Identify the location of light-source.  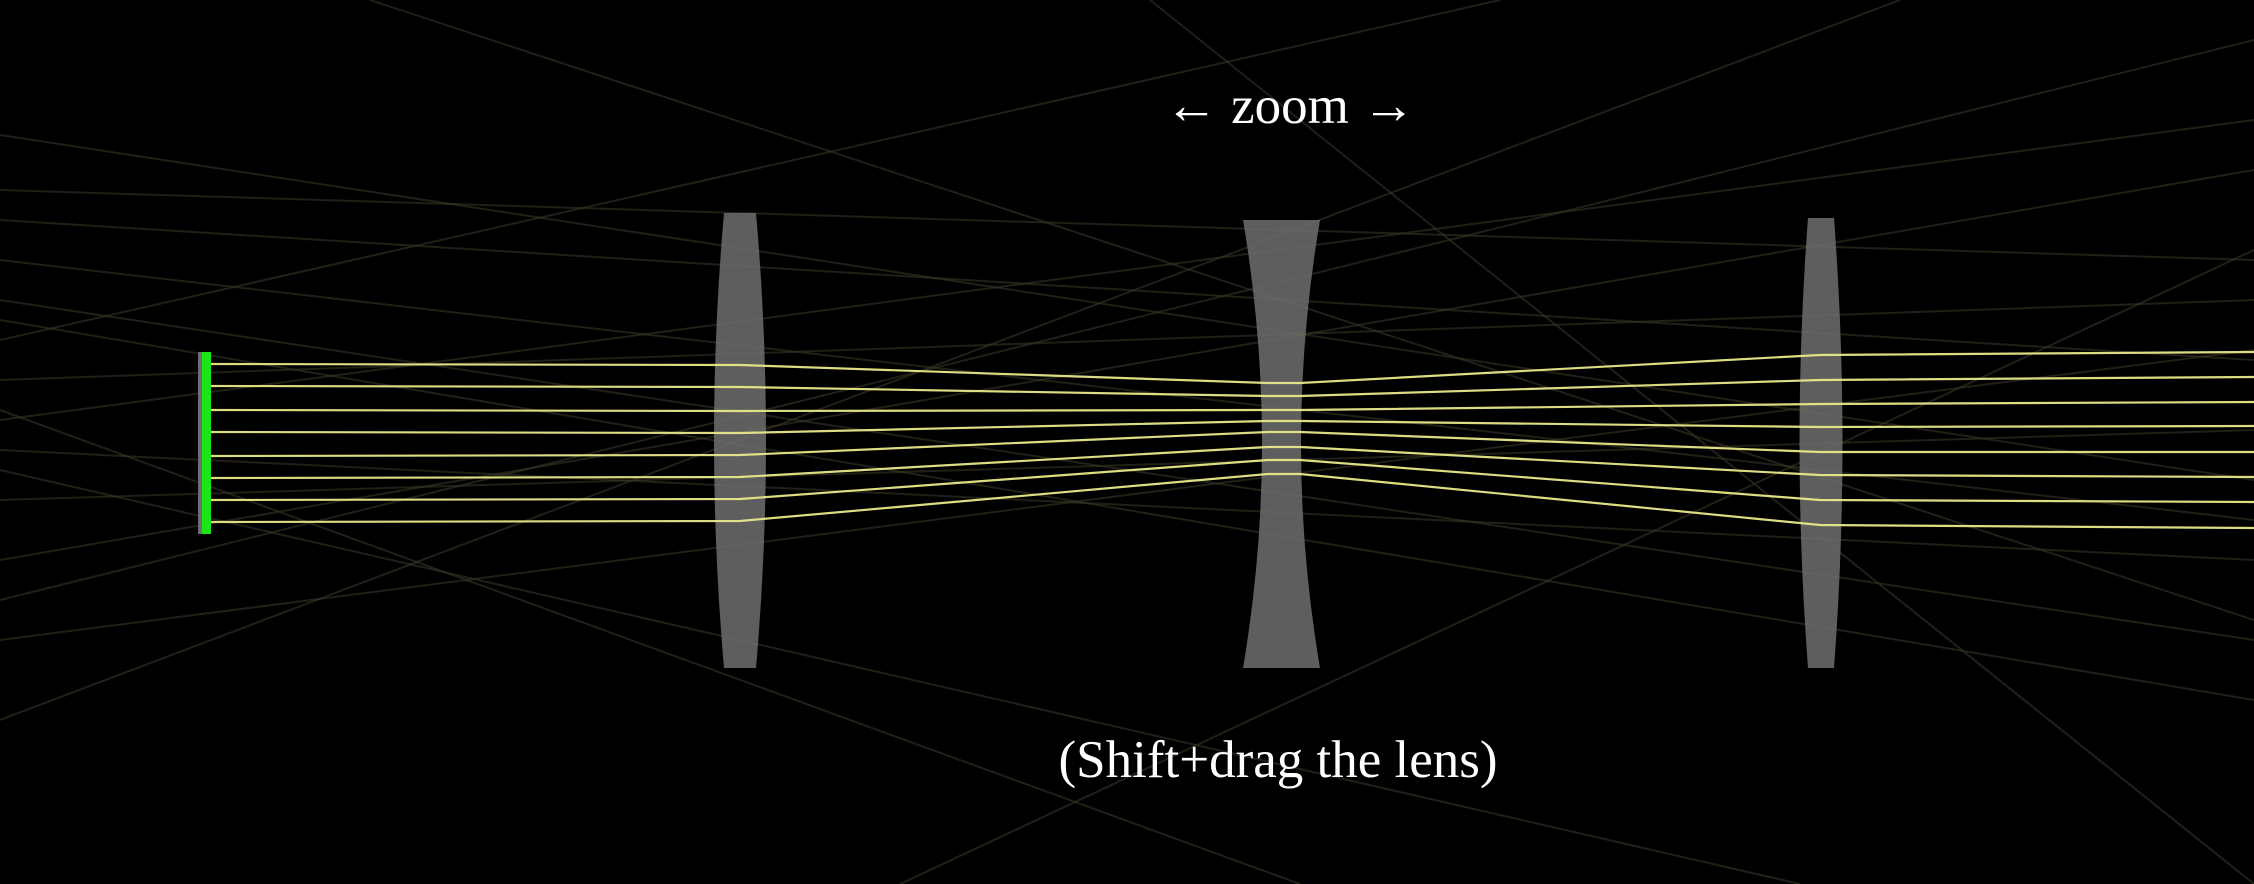
(204, 443).